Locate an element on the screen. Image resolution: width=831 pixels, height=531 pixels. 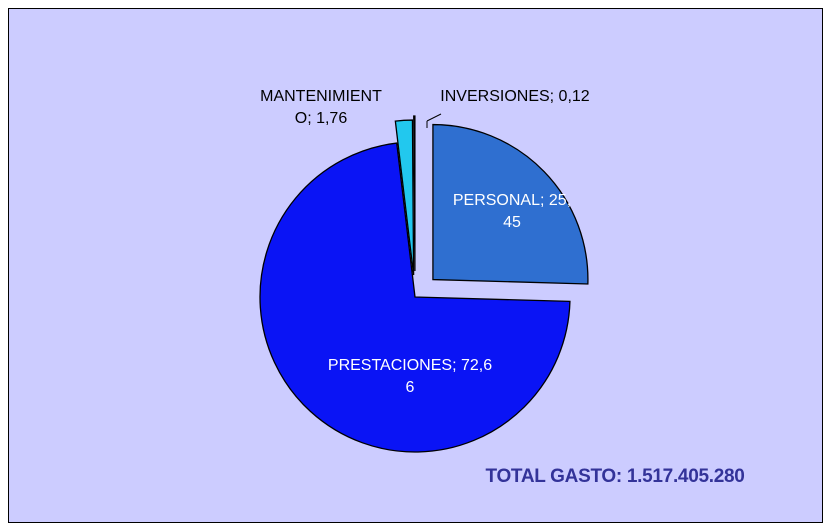
total-annotation: TOTAL GASTO: 1.517.405.280 is located at coordinates (615, 476).